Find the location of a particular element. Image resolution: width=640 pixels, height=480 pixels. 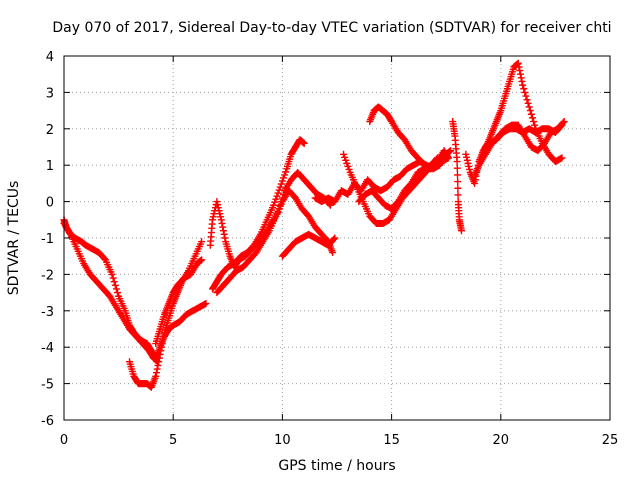

x-tick-label: 0 is located at coordinates (64, 440).